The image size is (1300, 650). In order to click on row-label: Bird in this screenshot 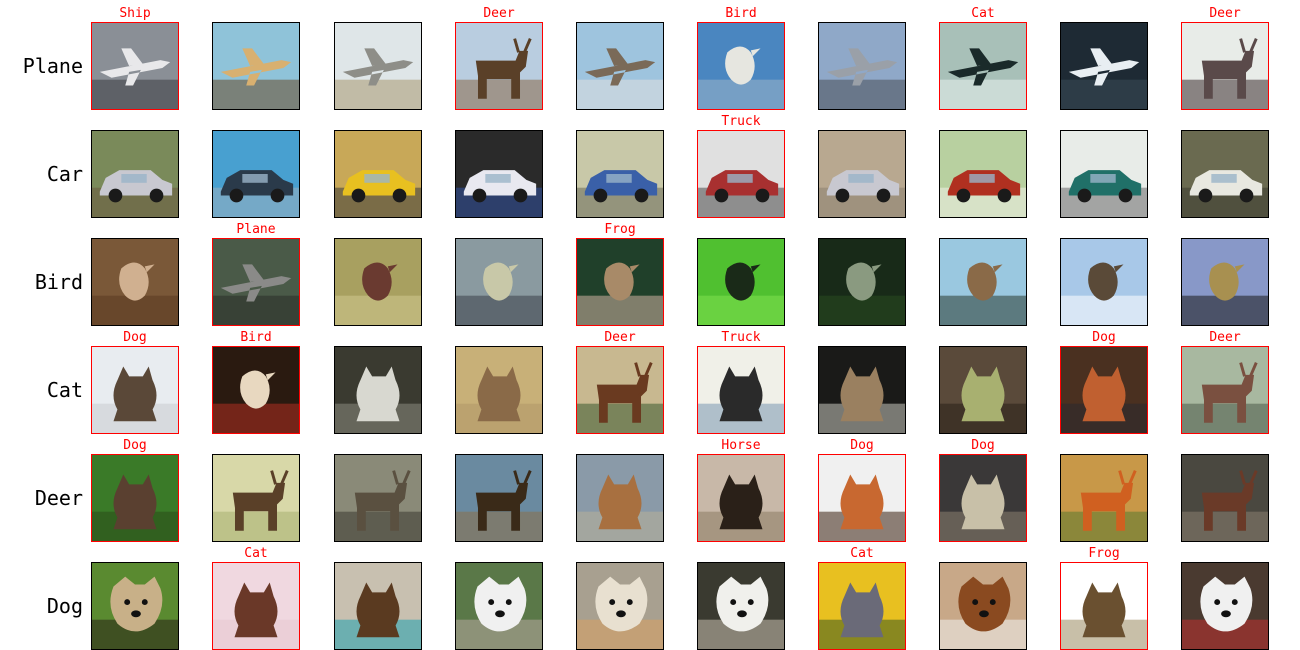, I will do `click(58, 282)`.